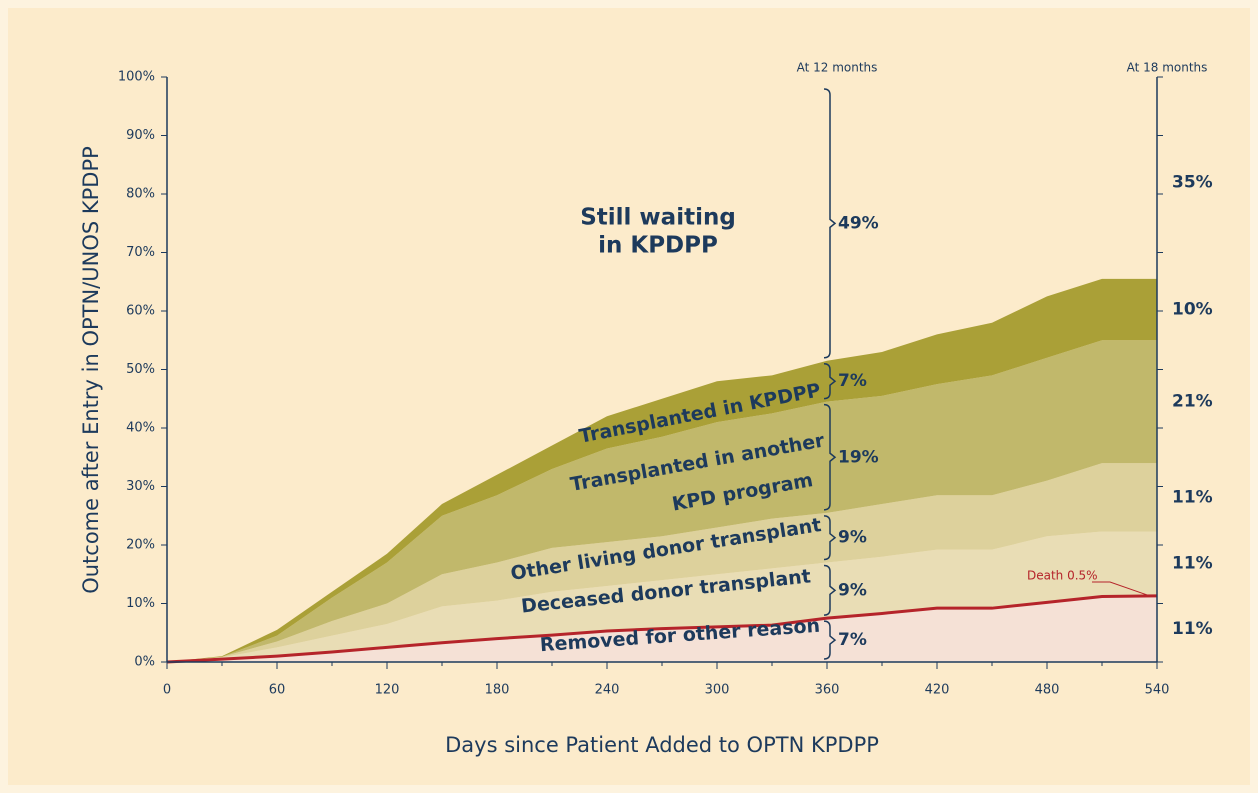 Image resolution: width=1258 pixels, height=793 pixels. Describe the element at coordinates (937, 690) in the screenshot. I see `x-tick-label: 420` at that location.